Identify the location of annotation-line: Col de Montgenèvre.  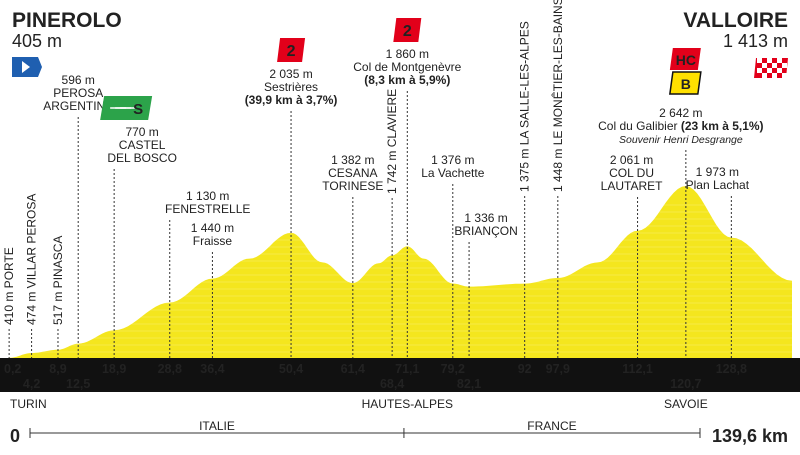
(407, 67).